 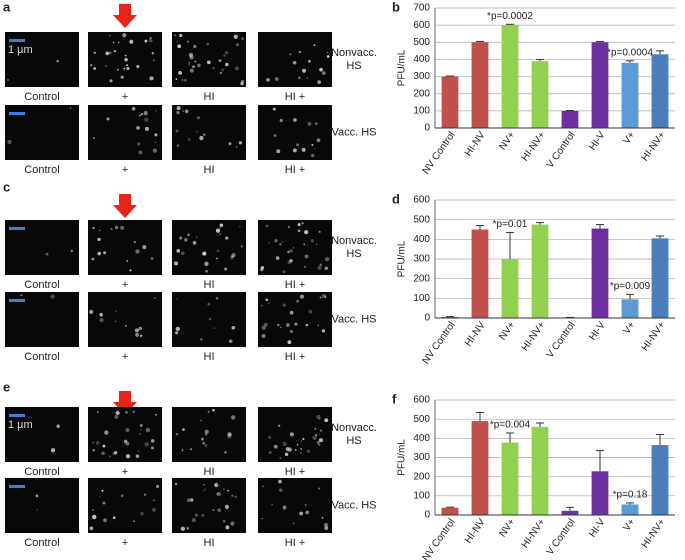 I want to click on y-tick-label: 0, so click(x=427, y=515).